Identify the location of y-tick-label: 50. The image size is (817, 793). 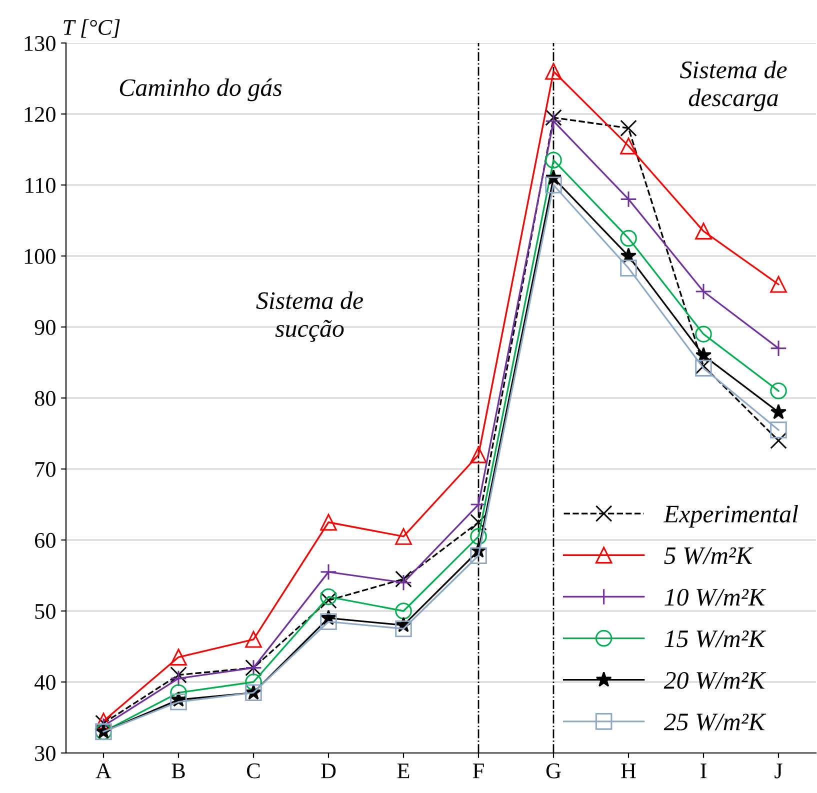
(45, 611).